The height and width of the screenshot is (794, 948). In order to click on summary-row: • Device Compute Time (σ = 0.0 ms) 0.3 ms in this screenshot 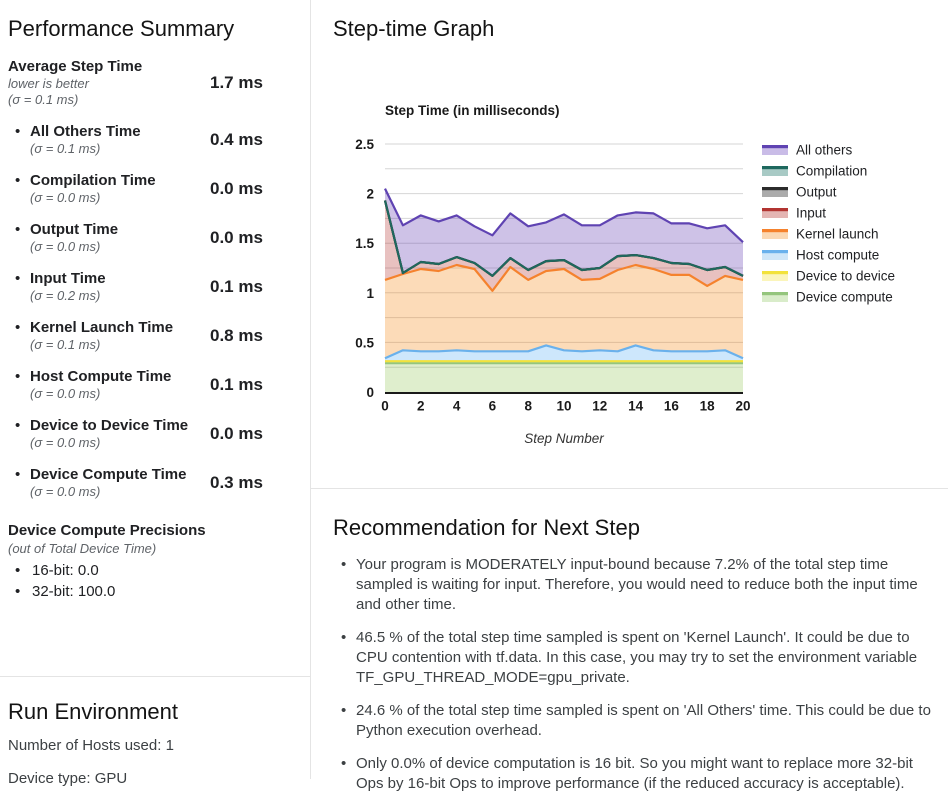, I will do `click(154, 483)`.